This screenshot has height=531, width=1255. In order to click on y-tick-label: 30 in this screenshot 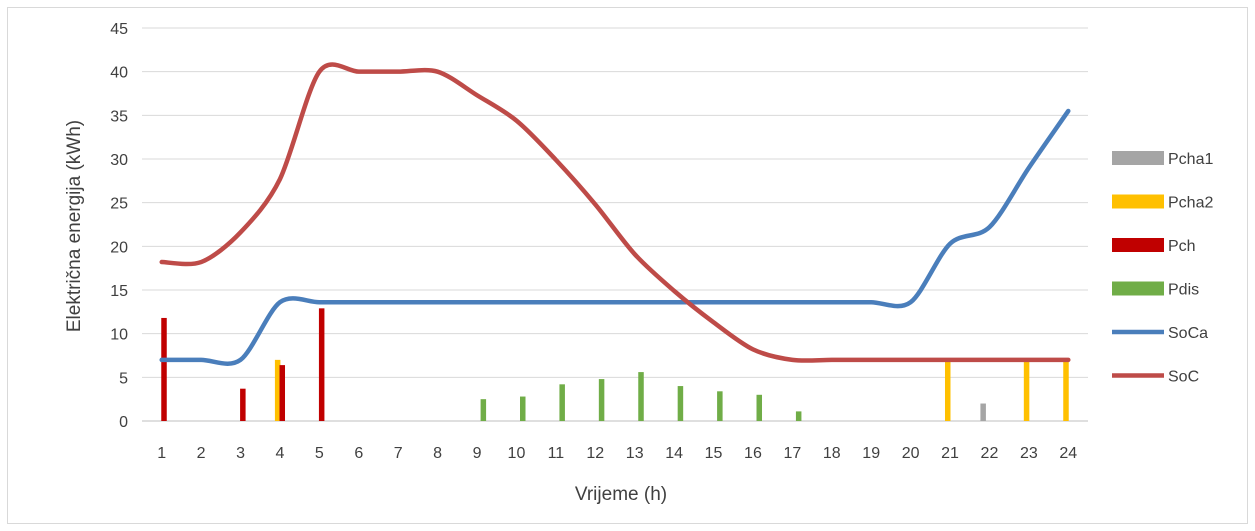, I will do `click(119, 160)`.